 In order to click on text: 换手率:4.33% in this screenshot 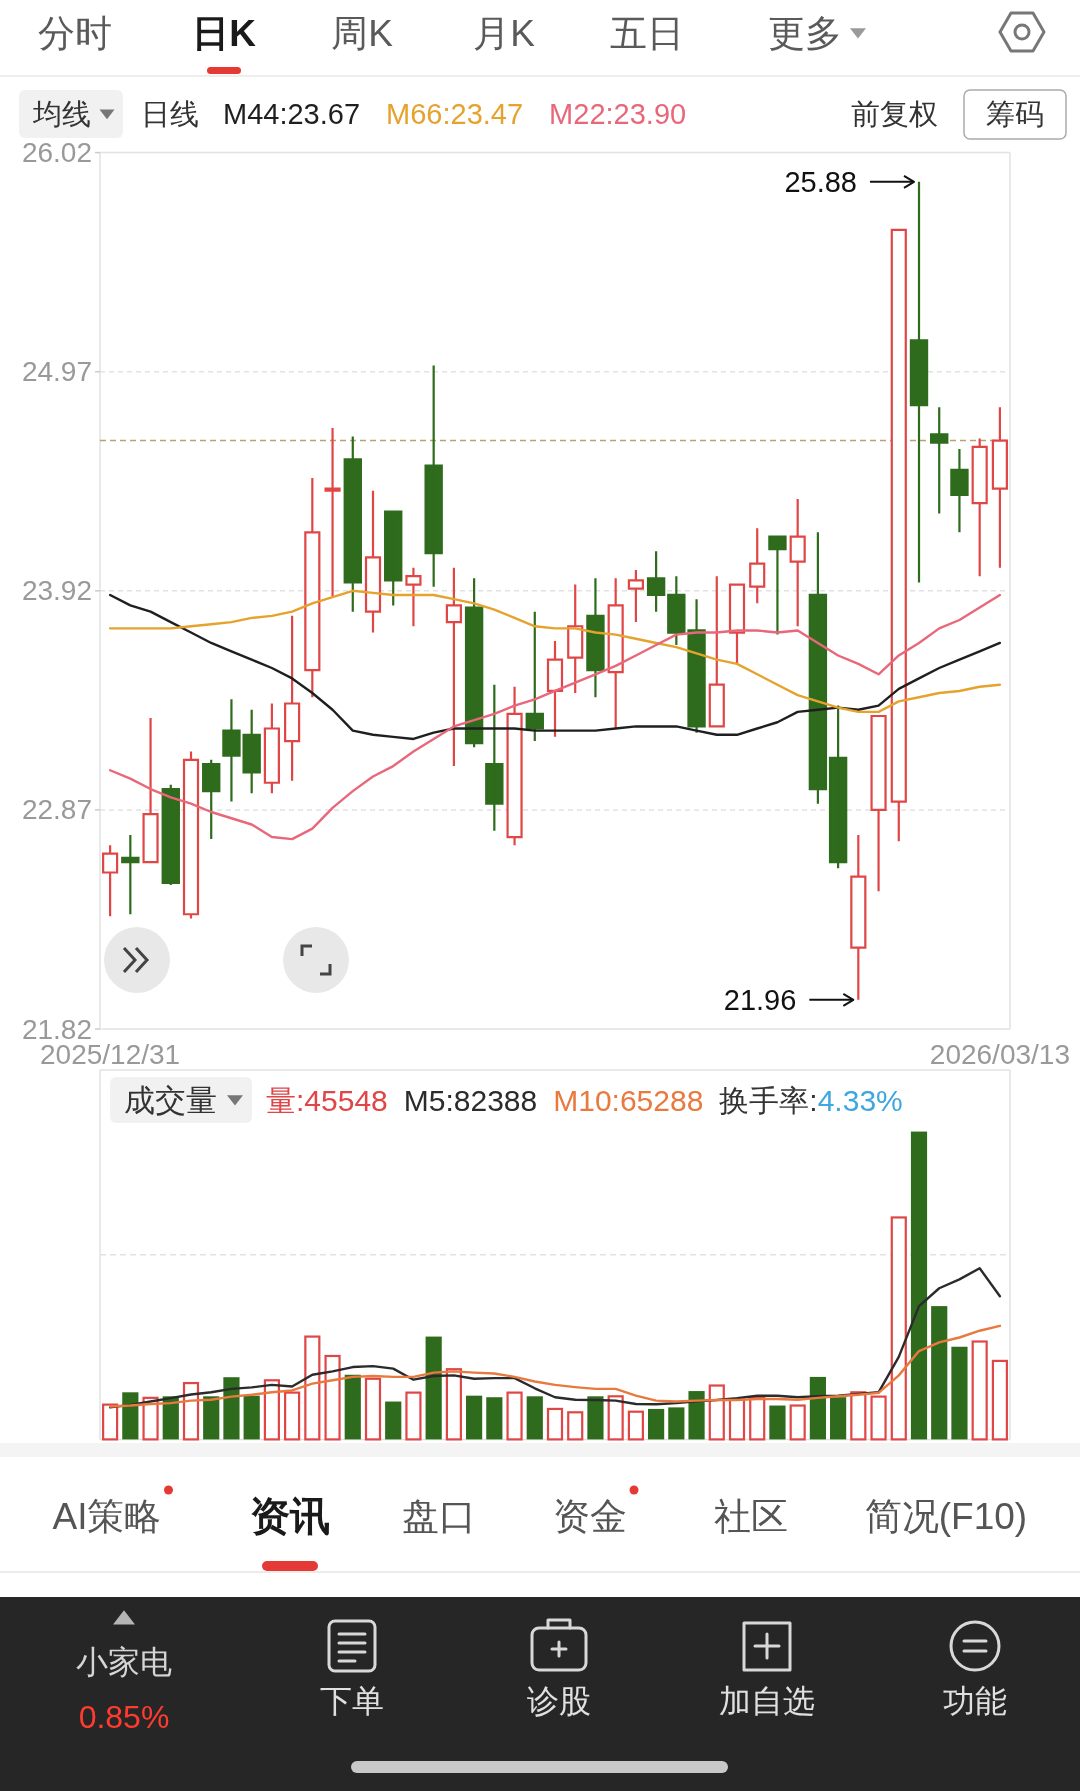, I will do `click(811, 1100)`.